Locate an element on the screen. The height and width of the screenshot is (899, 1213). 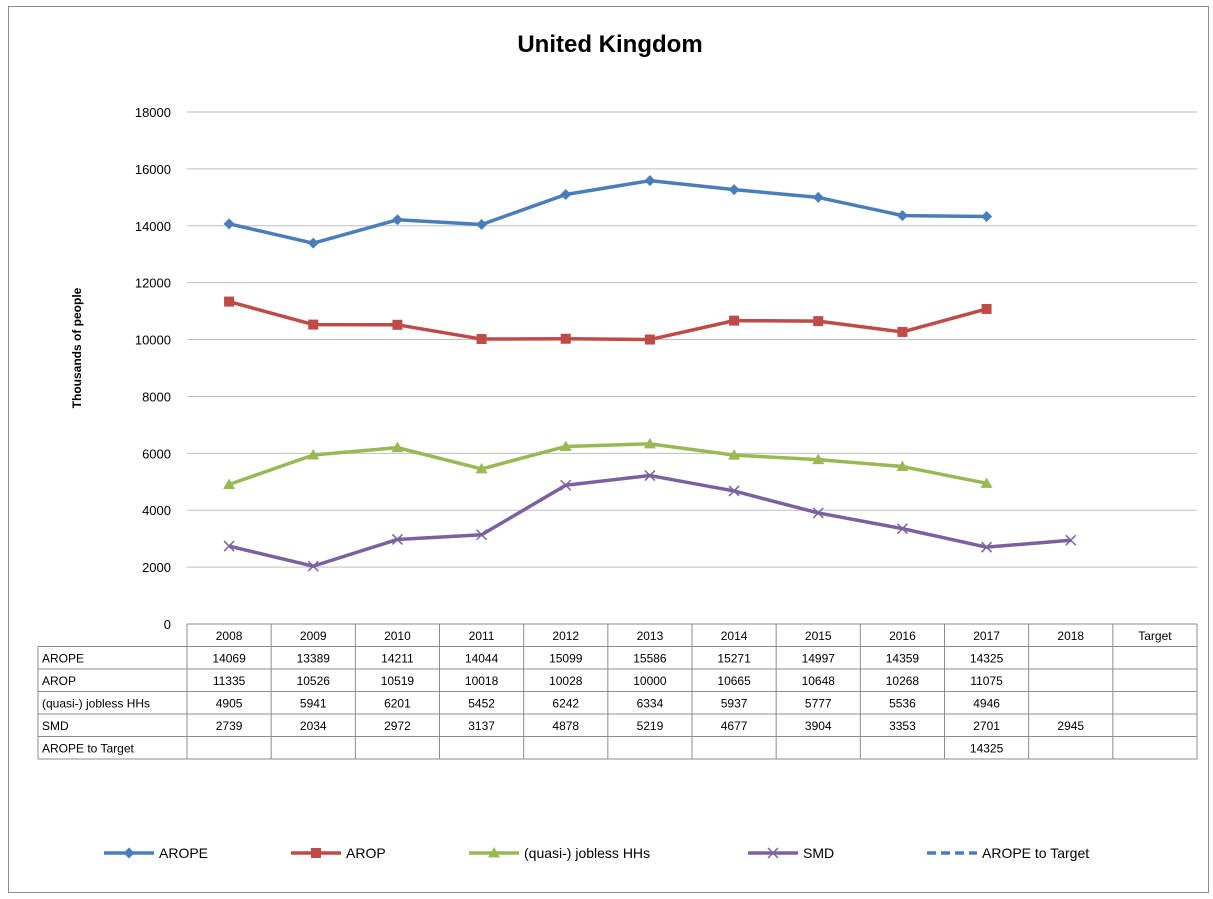
table-cell: 3904 is located at coordinates (818, 726).